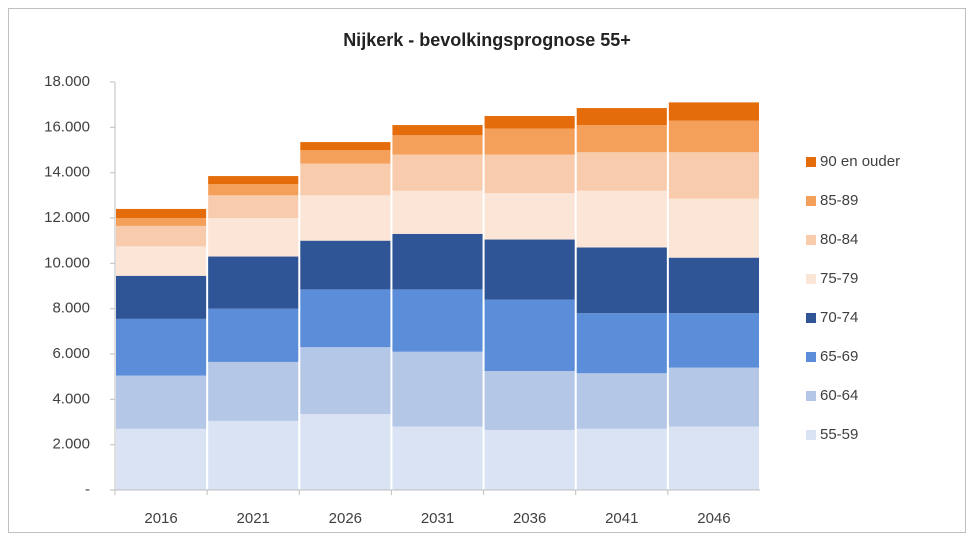 The image size is (974, 541). I want to click on legend-label: 85-89, so click(839, 200).